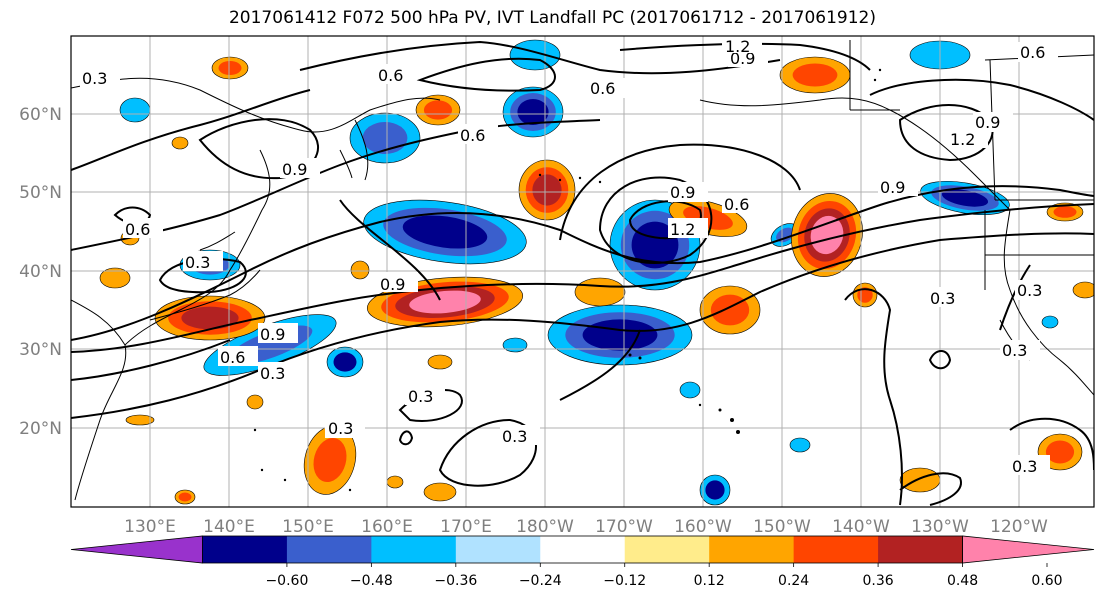  What do you see at coordinates (1028, 549) in the screenshot?
I see `colorbar-extend-high` at bounding box center [1028, 549].